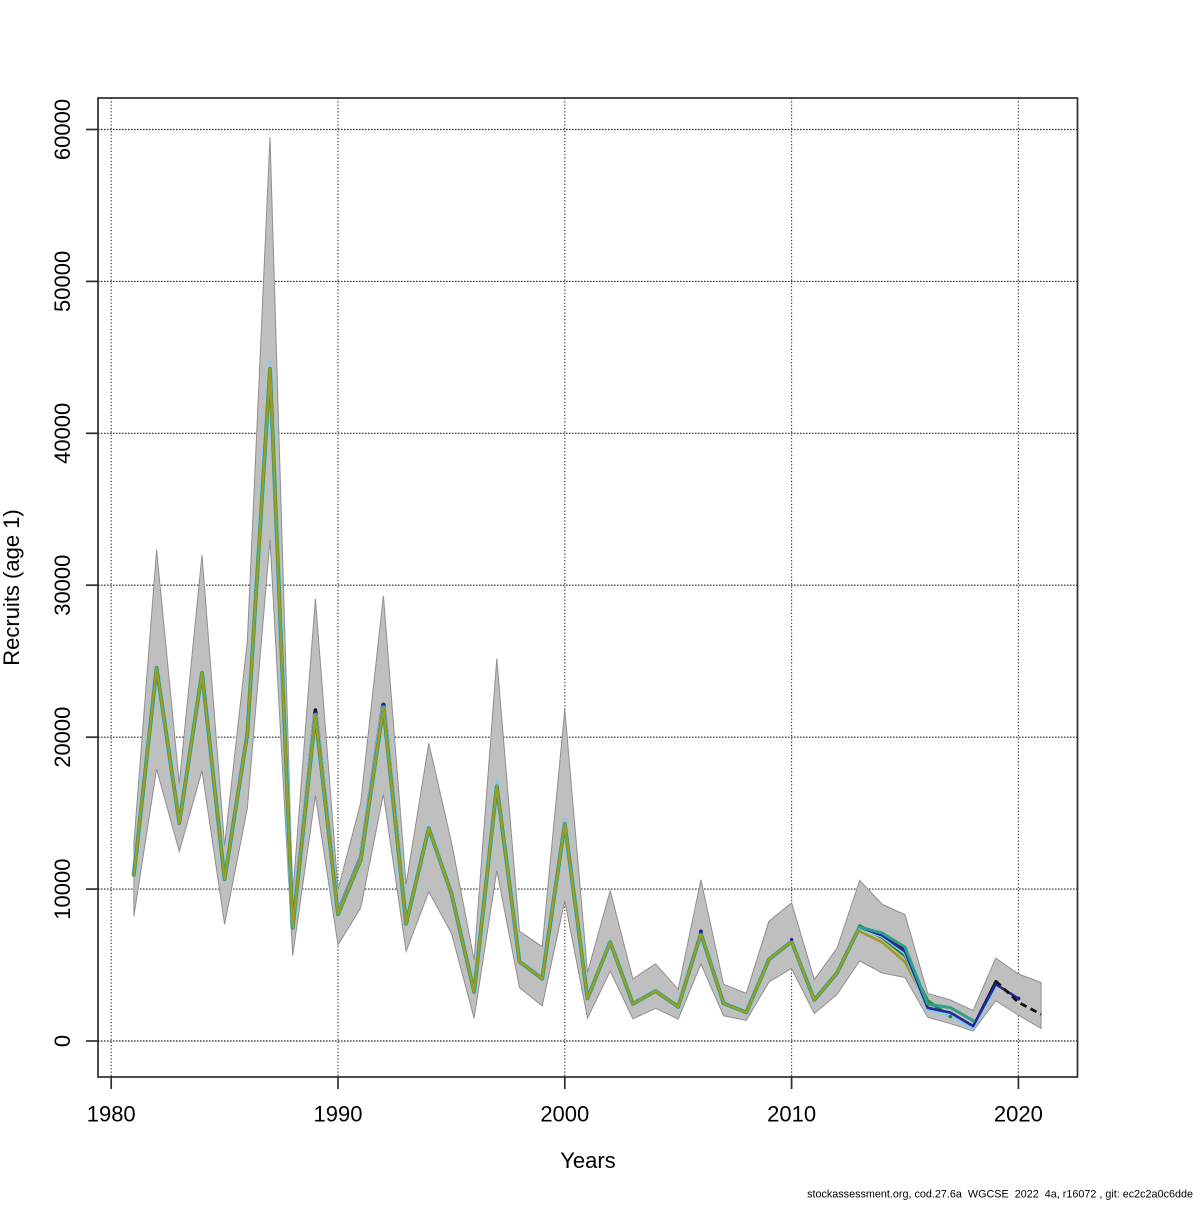  I want to click on svg-text: 30000, so click(62, 585).